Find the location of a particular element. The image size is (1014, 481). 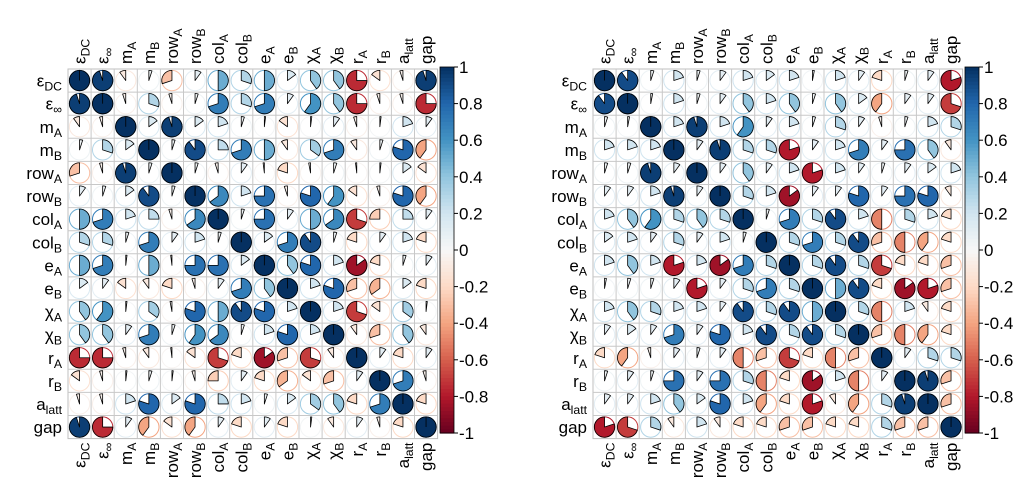

colorbar-tick-label: 1 is located at coordinates (988, 67).